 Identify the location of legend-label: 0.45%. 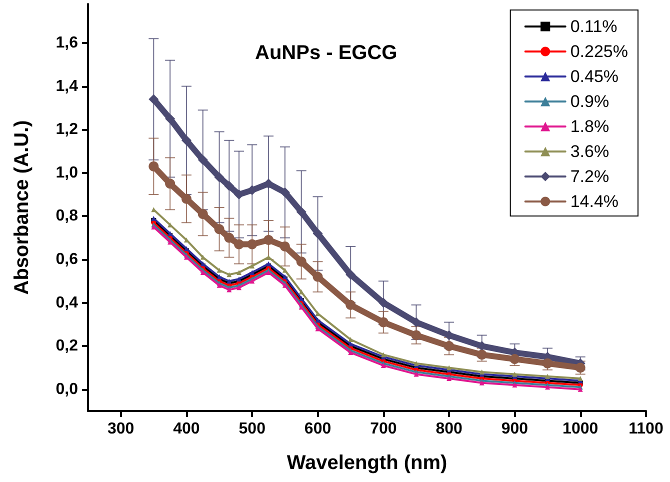
(594, 76).